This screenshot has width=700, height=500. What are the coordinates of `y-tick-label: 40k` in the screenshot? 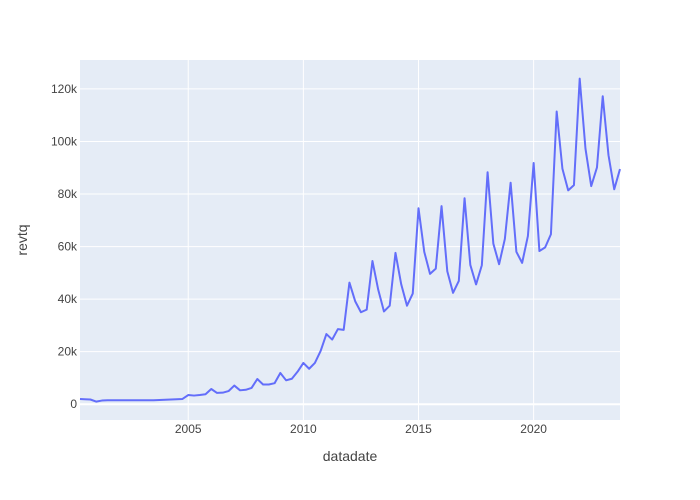 It's located at (68, 299).